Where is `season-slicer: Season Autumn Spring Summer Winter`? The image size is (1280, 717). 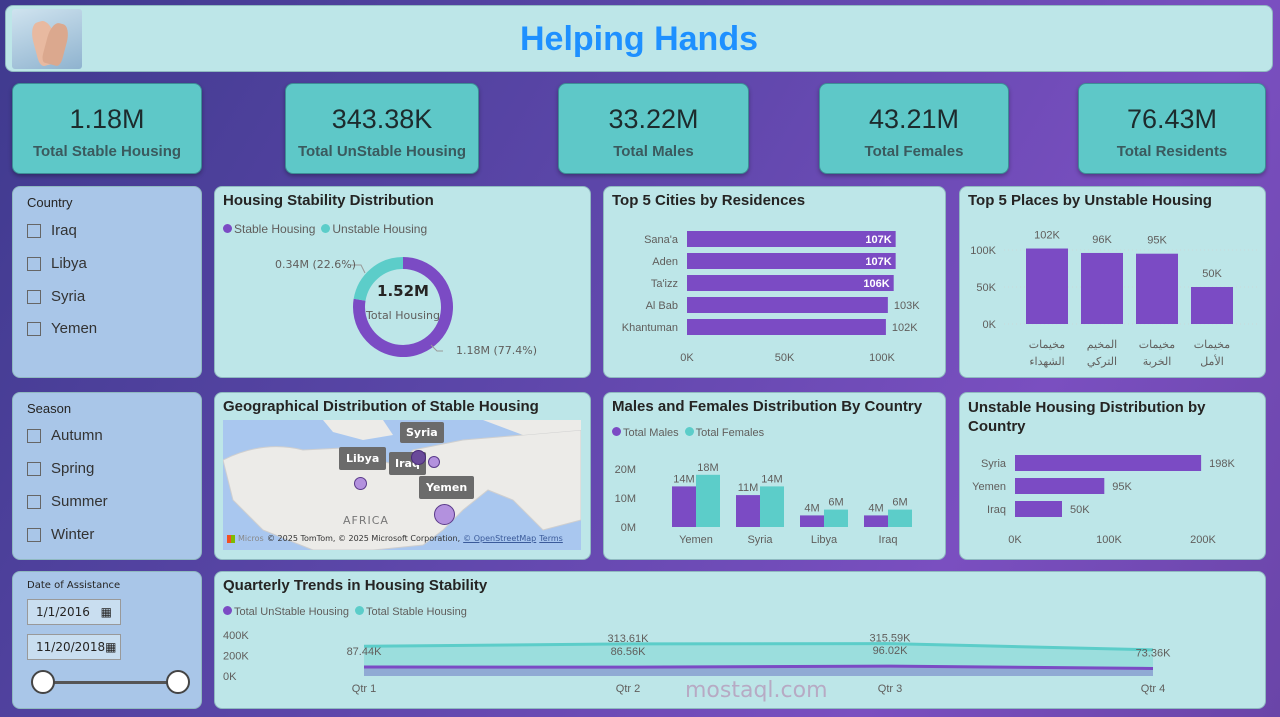 season-slicer: Season Autumn Spring Summer Winter is located at coordinates (107, 476).